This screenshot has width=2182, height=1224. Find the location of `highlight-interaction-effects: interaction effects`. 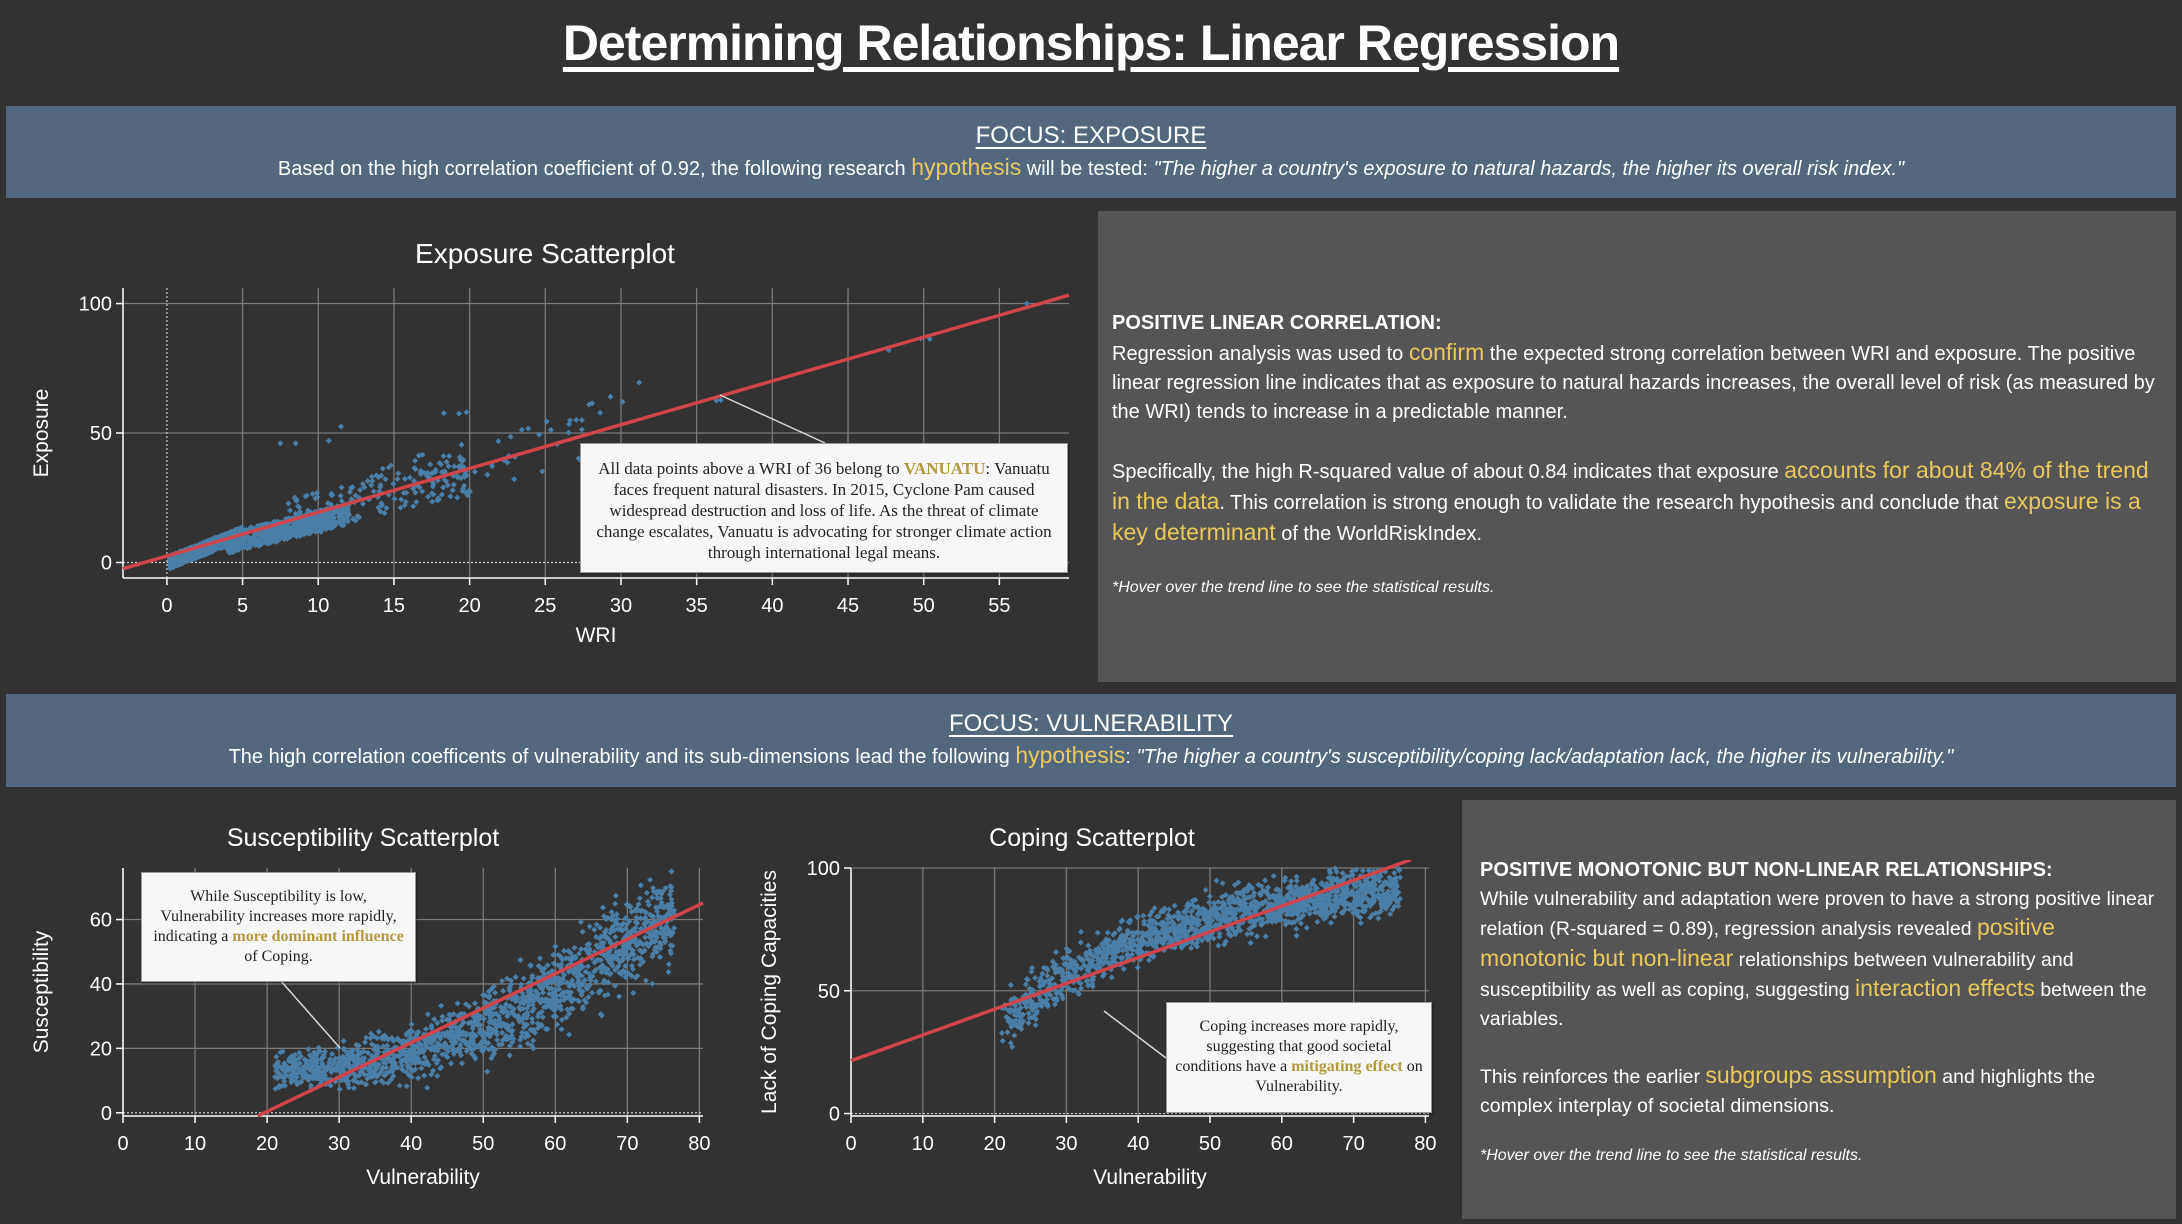

highlight-interaction-effects: interaction effects is located at coordinates (1945, 988).